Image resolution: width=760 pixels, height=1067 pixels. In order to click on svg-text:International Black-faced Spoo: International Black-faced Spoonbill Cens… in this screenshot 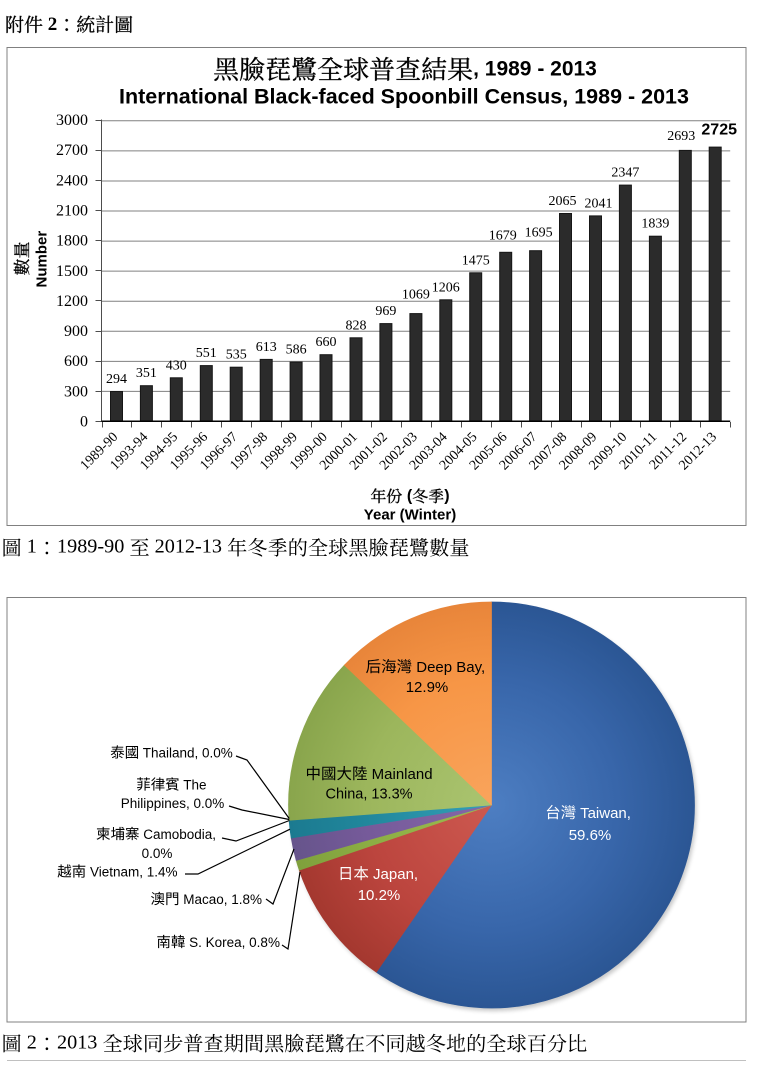, I will do `click(404, 97)`.